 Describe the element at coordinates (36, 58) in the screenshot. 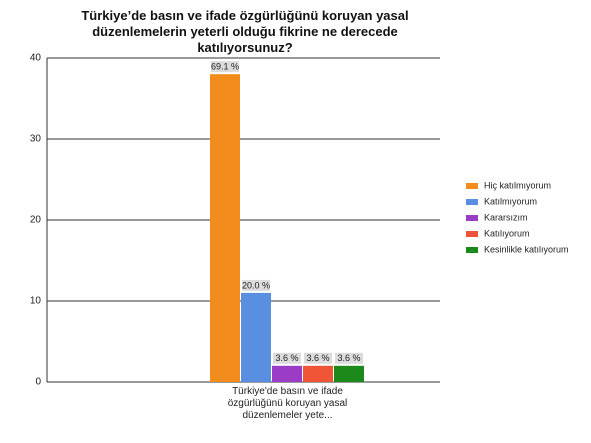

I see `y-tick-label: 40` at that location.